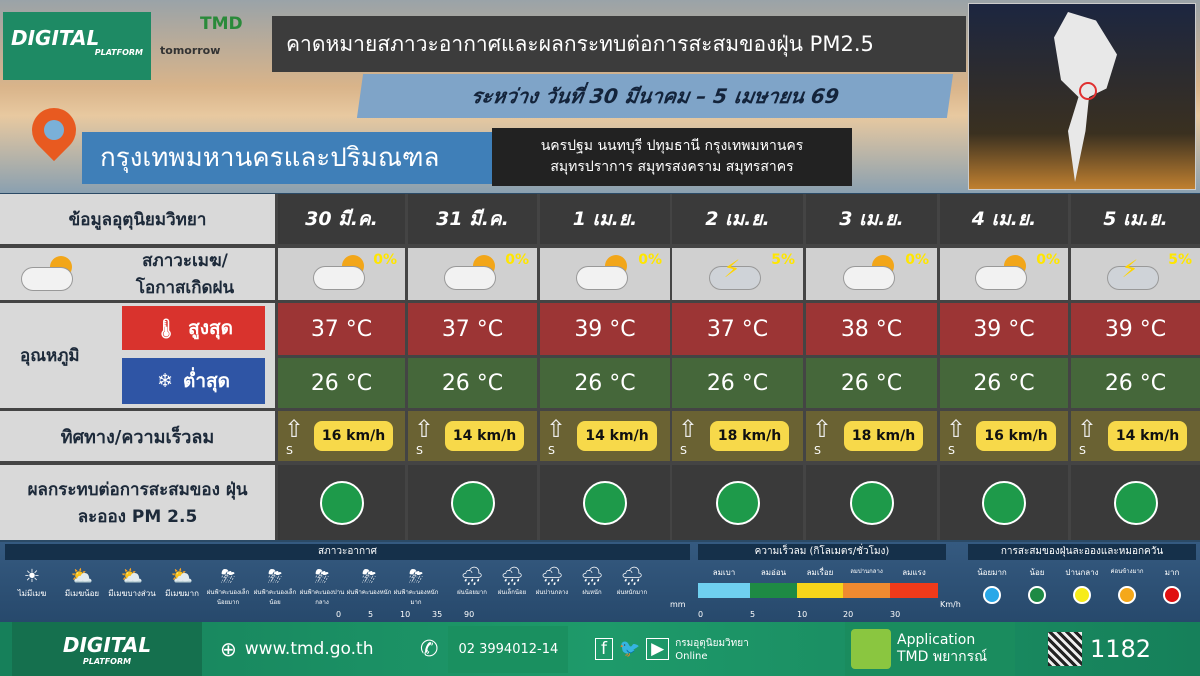 The image size is (1200, 676). I want to click on rain-icon: 🌧, so click(592, 576).